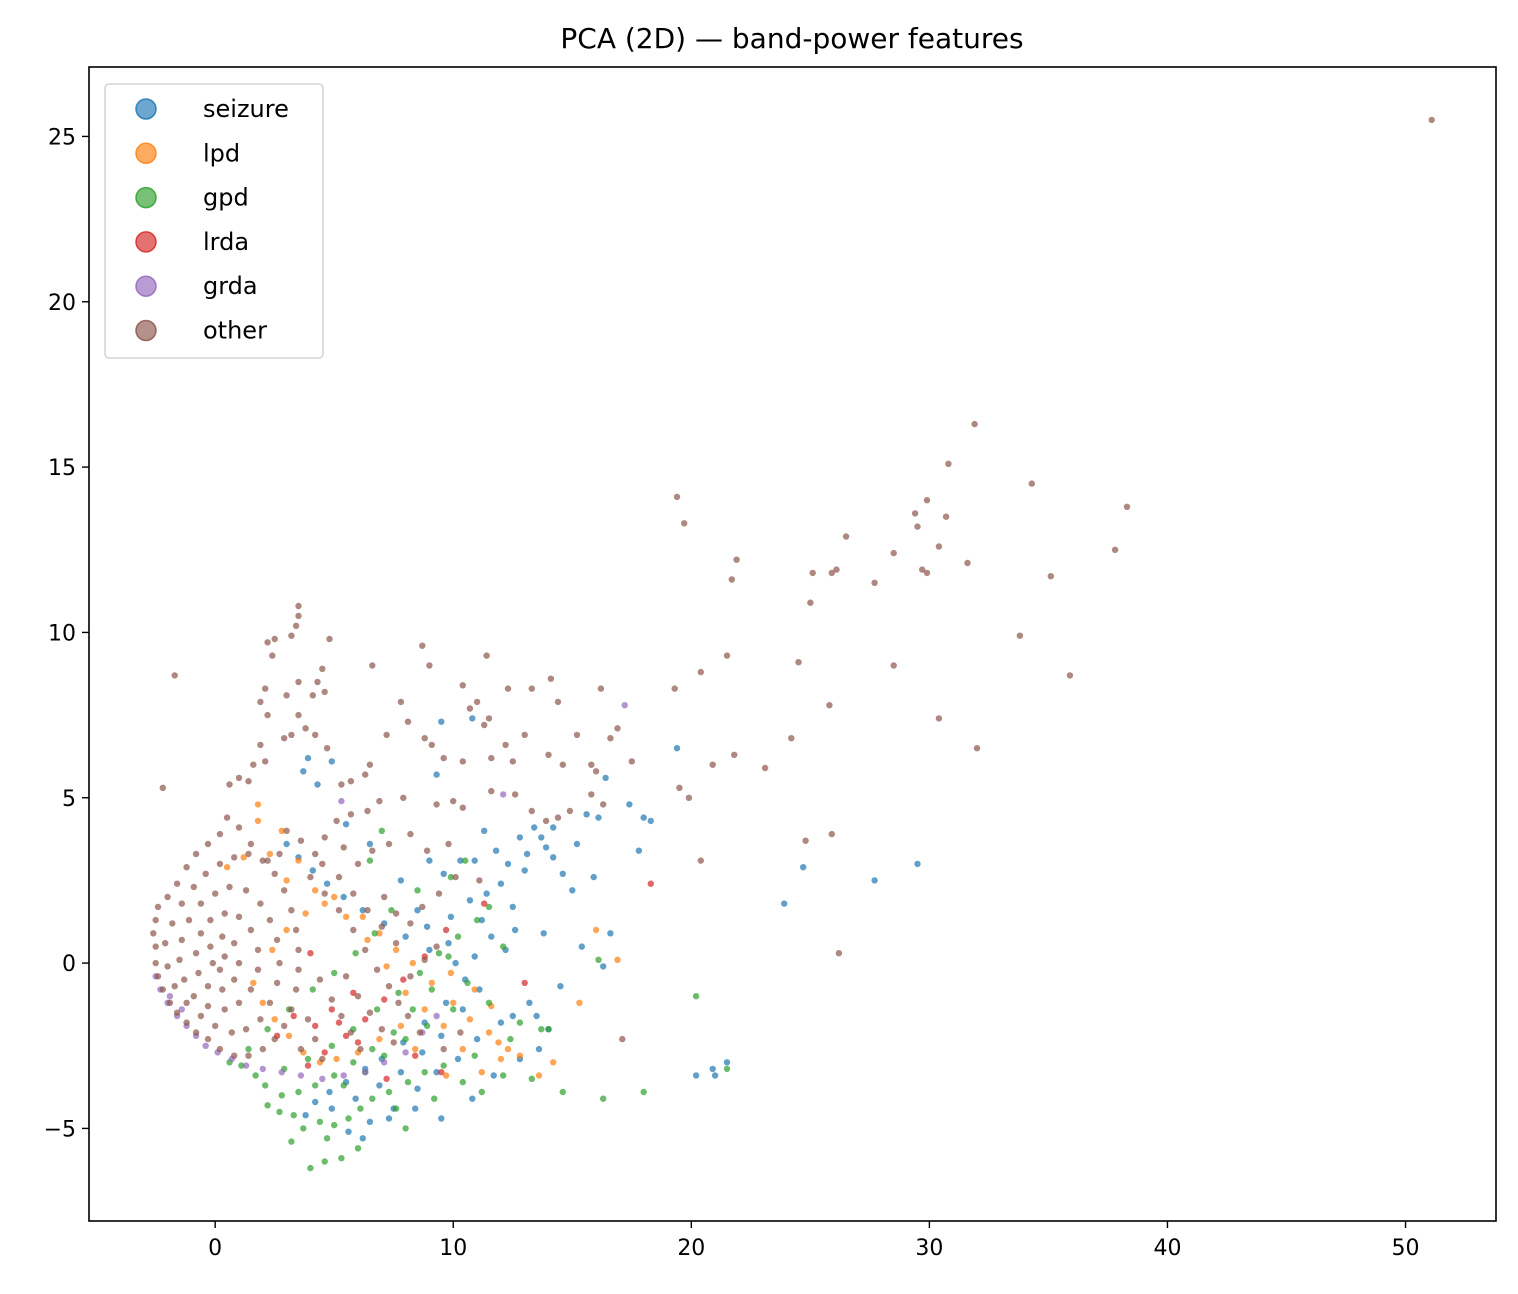 The height and width of the screenshot is (1294, 1518). What do you see at coordinates (62, 633) in the screenshot?
I see `y-tick-label: 10` at bounding box center [62, 633].